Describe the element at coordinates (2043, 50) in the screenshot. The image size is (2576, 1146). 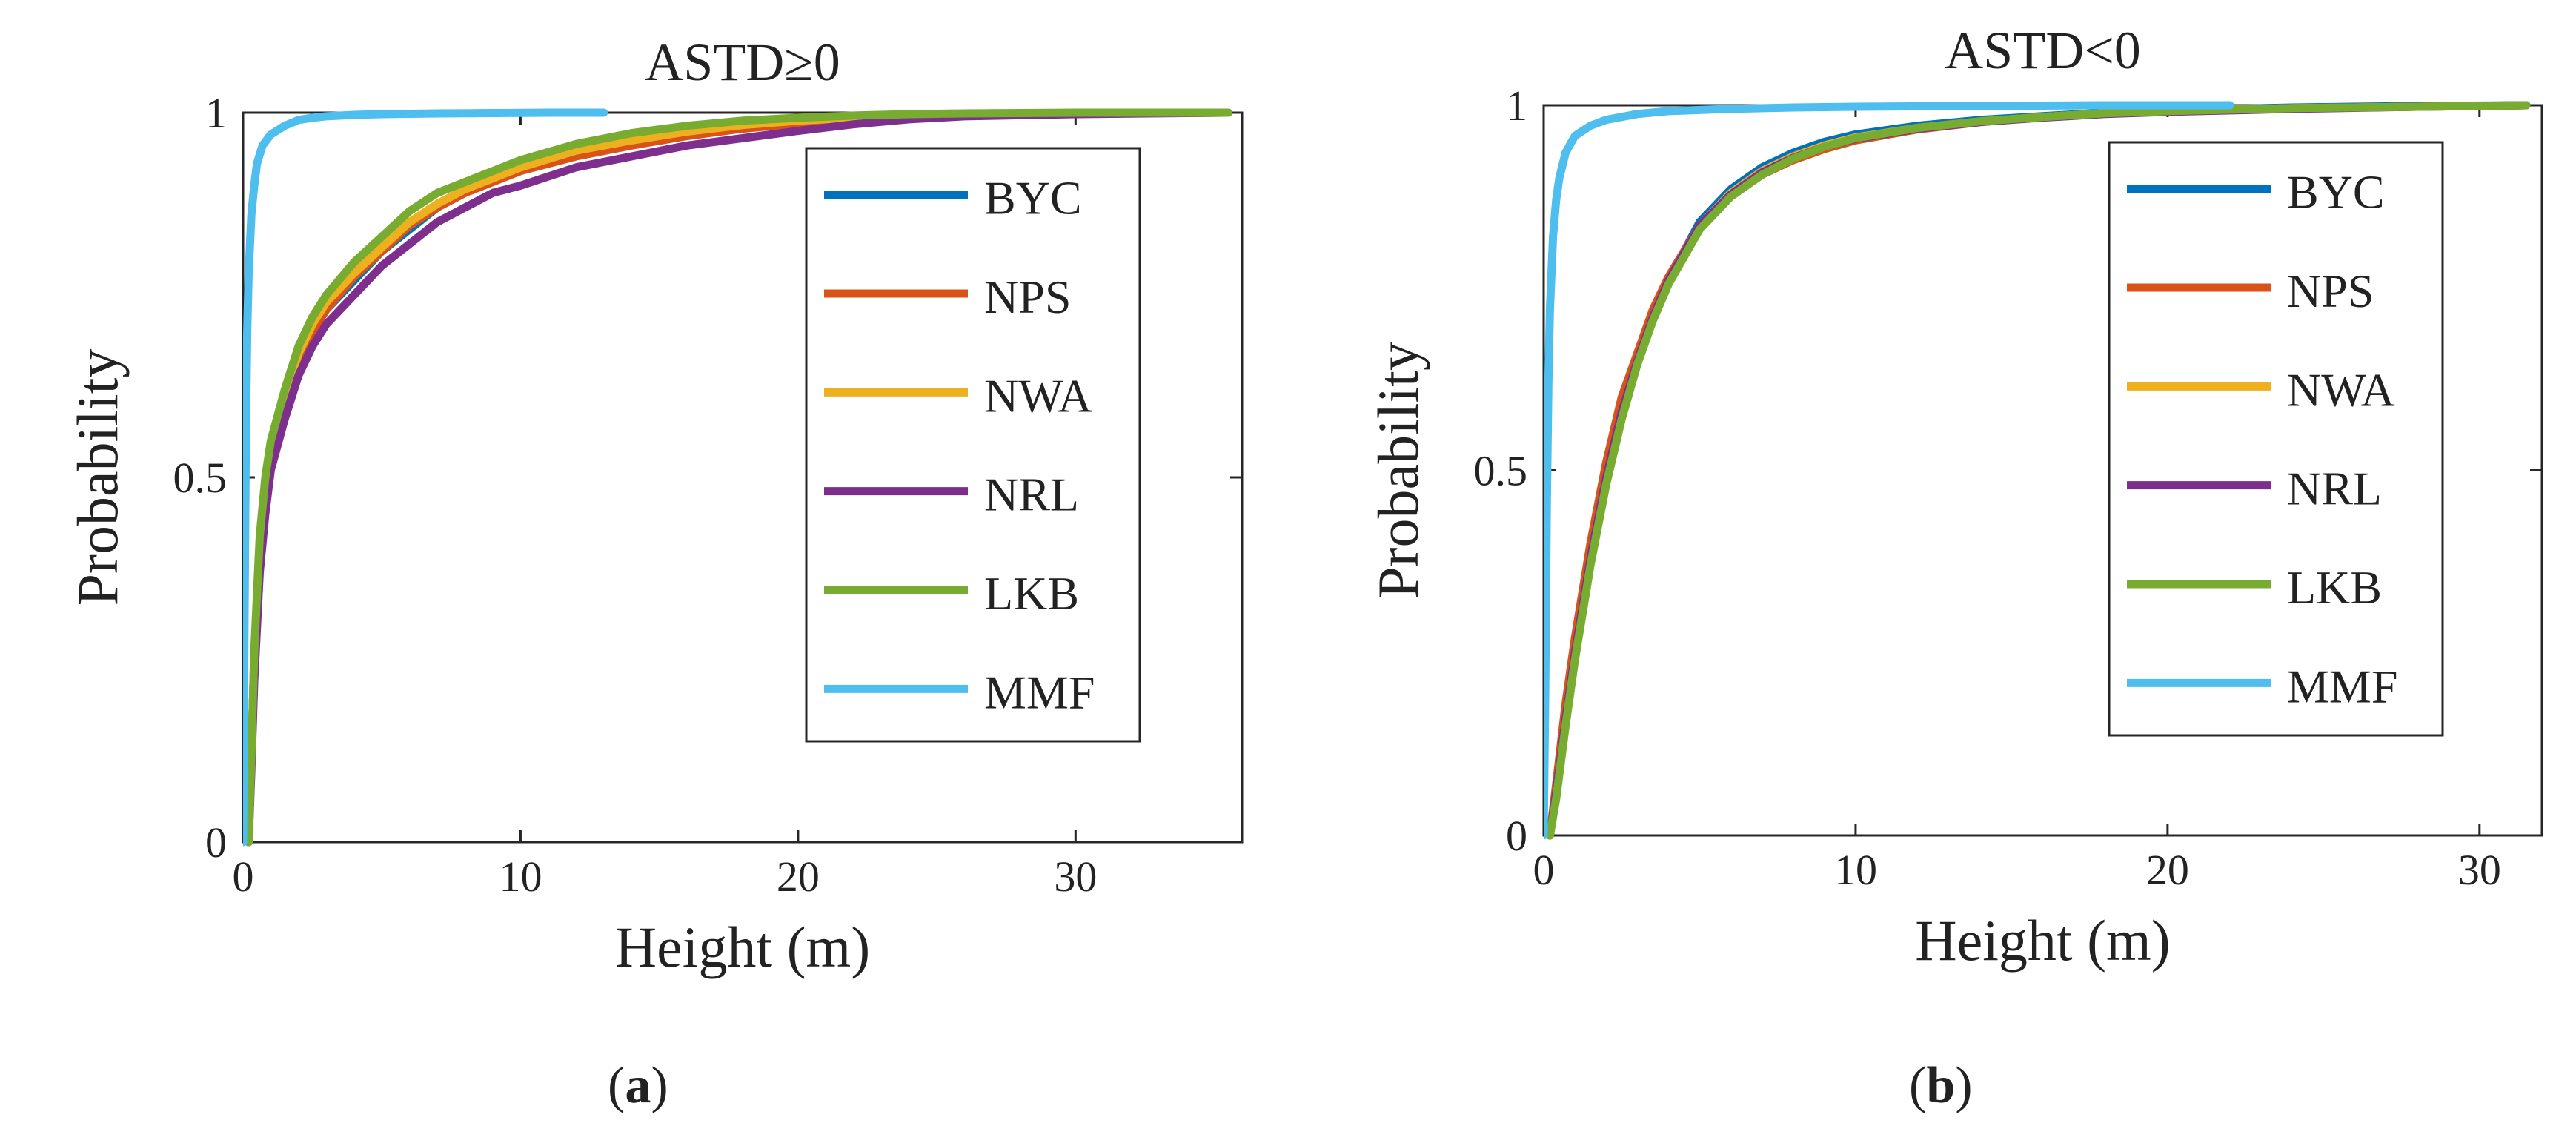
I see `chart-title: ASTD<0` at that location.